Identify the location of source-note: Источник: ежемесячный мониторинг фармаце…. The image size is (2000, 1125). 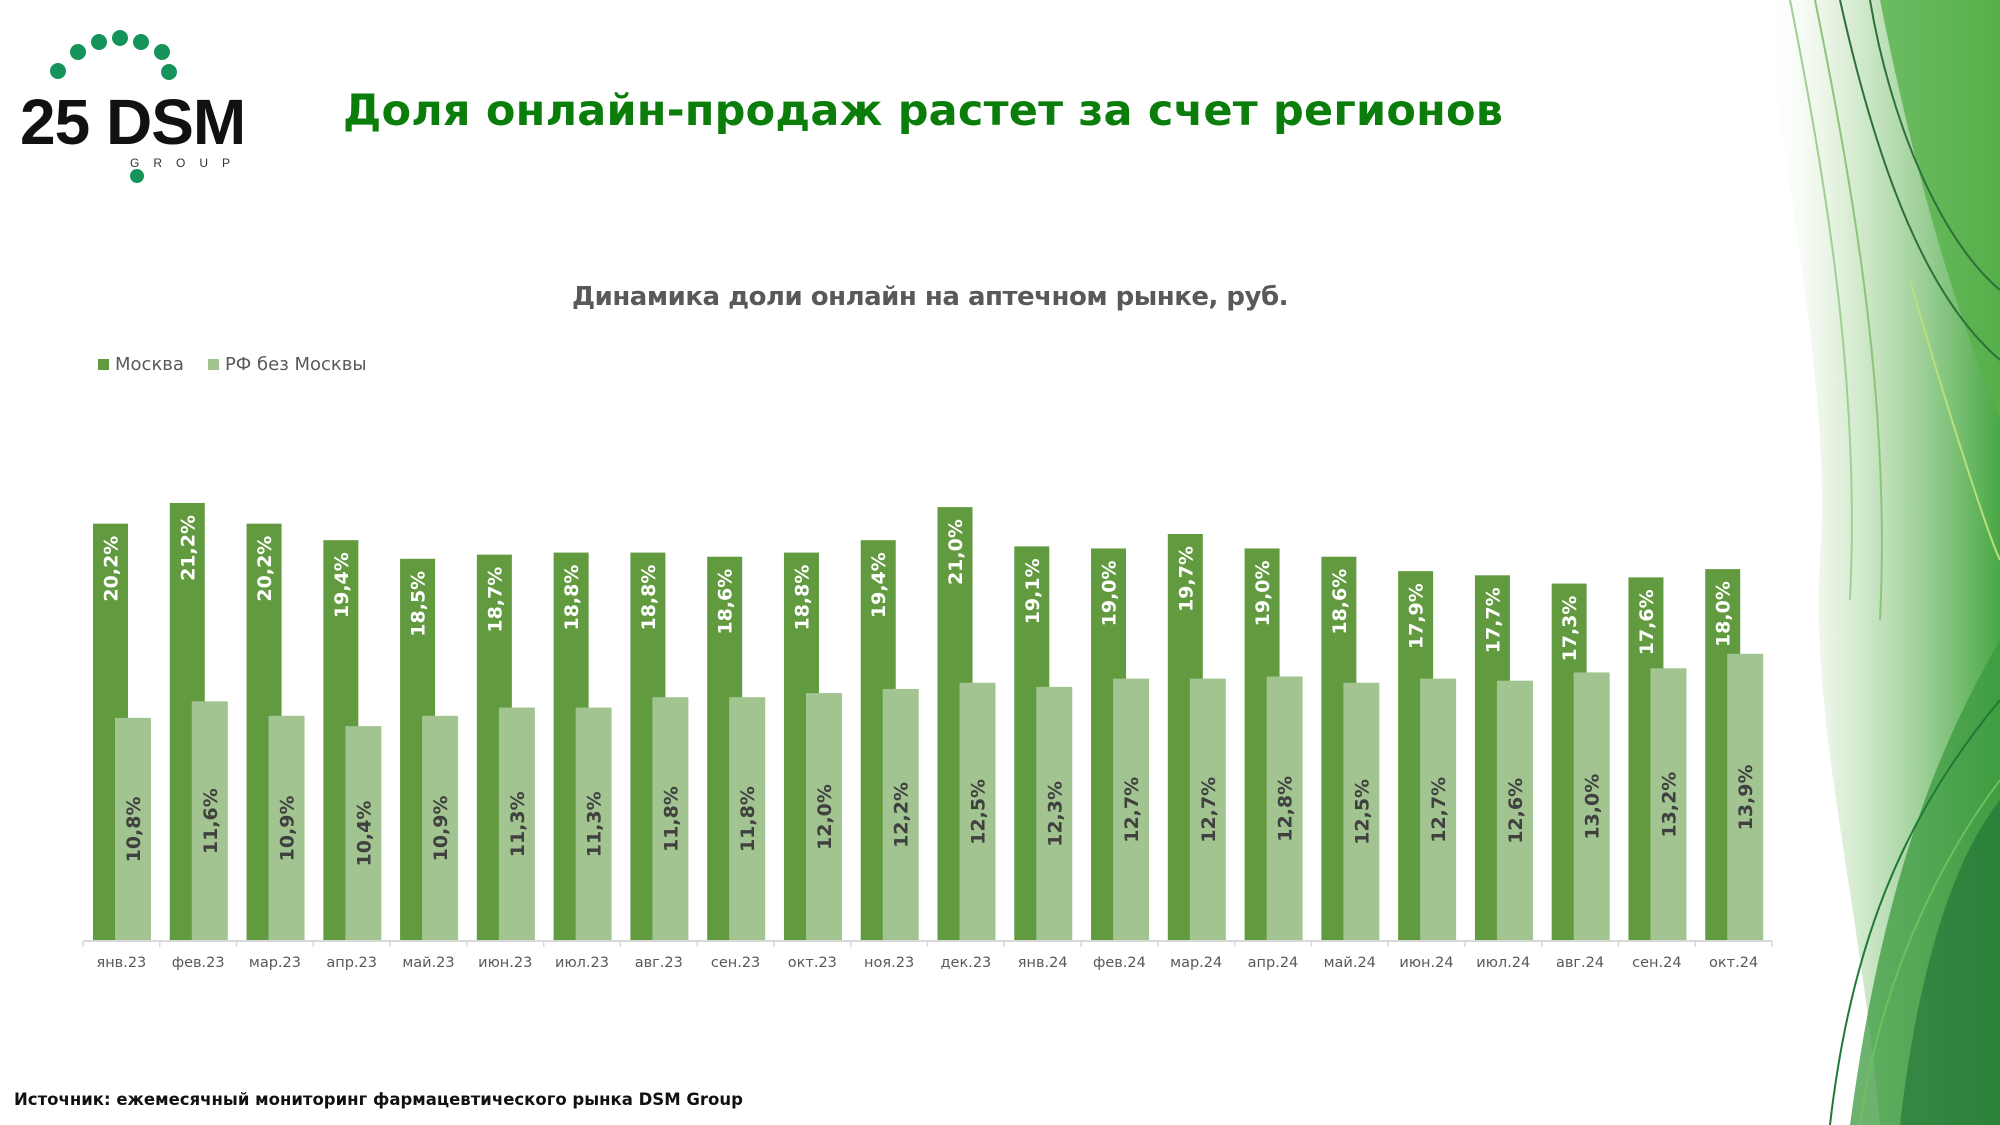
(378, 1099).